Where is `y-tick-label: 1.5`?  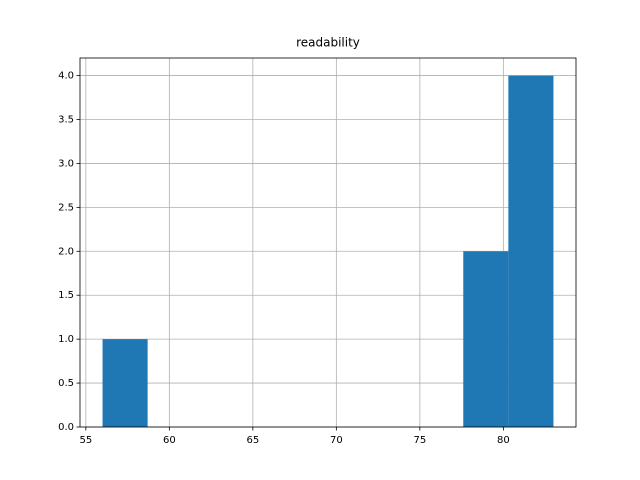 y-tick-label: 1.5 is located at coordinates (66, 295).